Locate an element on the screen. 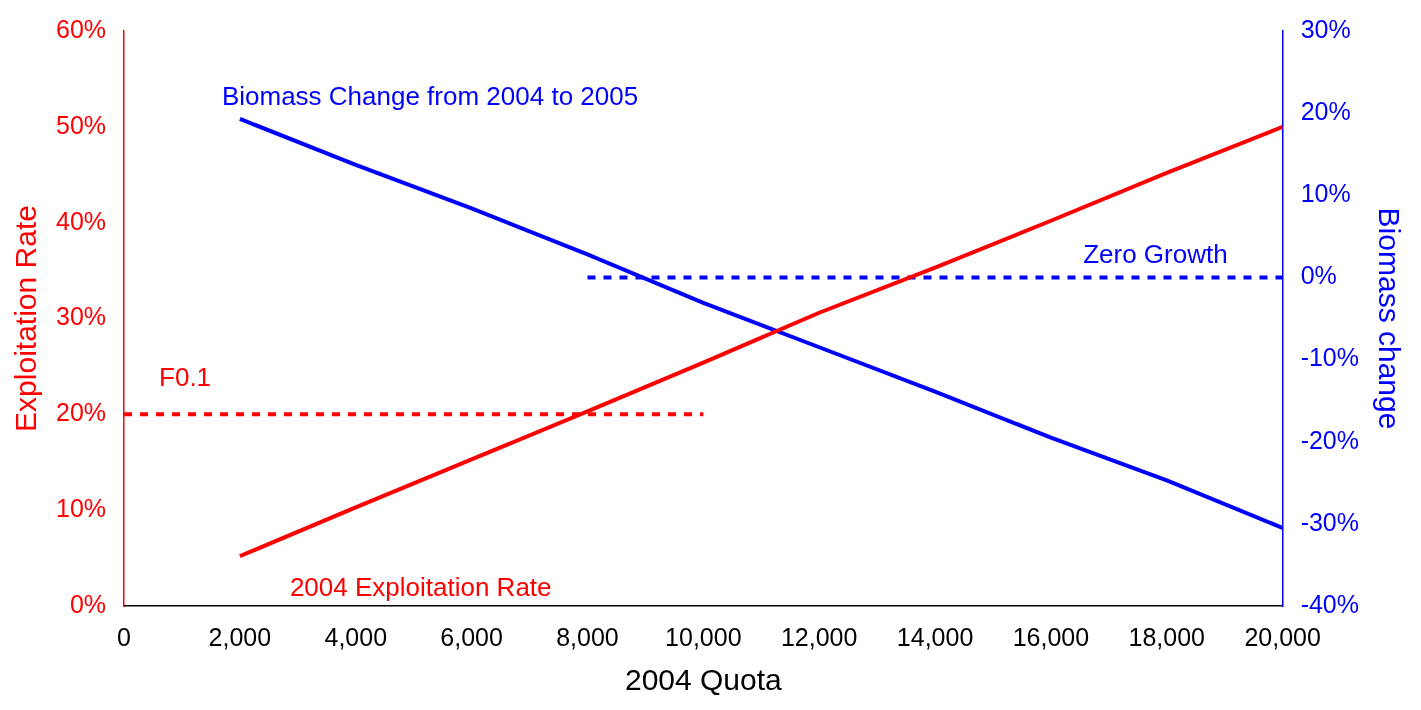  x-axis-title: 2004 Quota is located at coordinates (703, 680).